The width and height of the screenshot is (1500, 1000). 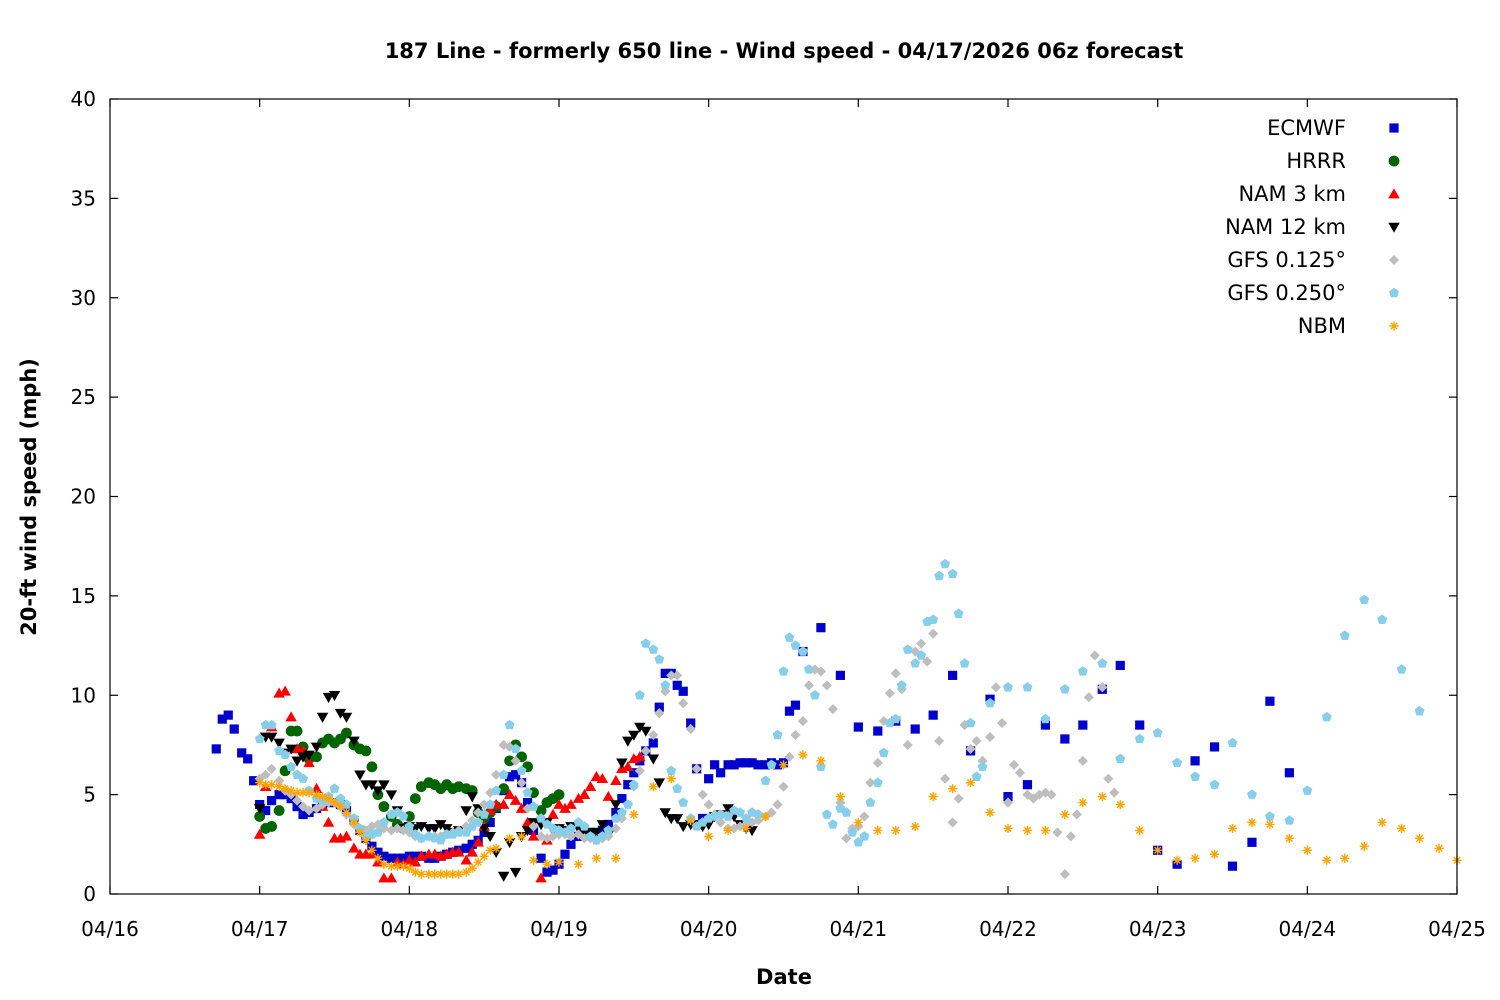 What do you see at coordinates (1158, 929) in the screenshot?
I see `x-tick-label: 04/23` at bounding box center [1158, 929].